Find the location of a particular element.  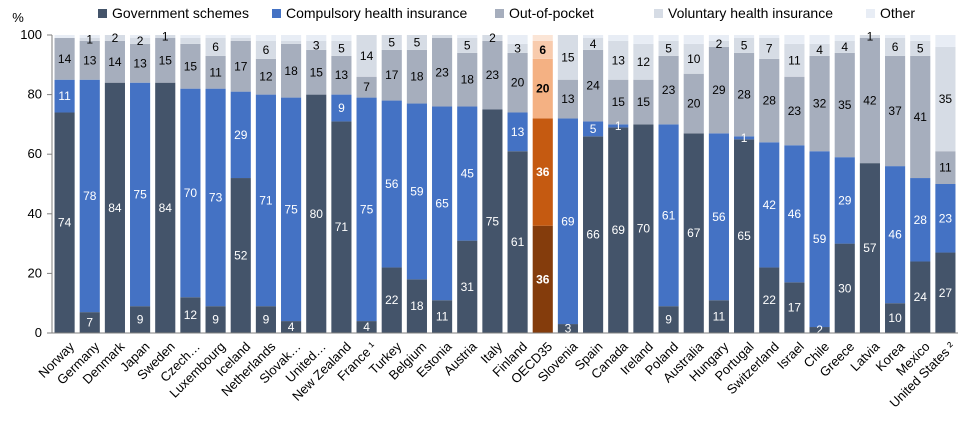

data-label: 71 is located at coordinates (342, 227).